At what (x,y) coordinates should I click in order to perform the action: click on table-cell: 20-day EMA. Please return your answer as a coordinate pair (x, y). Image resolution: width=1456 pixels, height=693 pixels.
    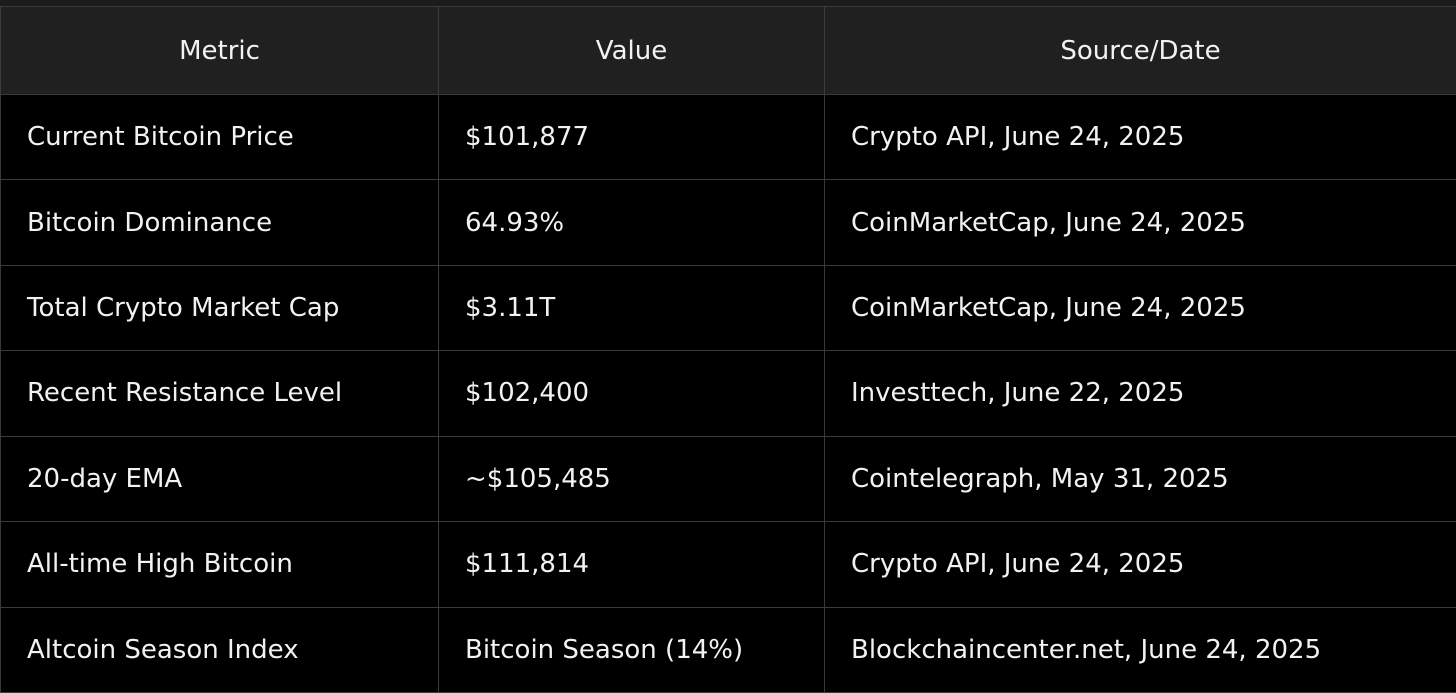
    Looking at the image, I should click on (219, 479).